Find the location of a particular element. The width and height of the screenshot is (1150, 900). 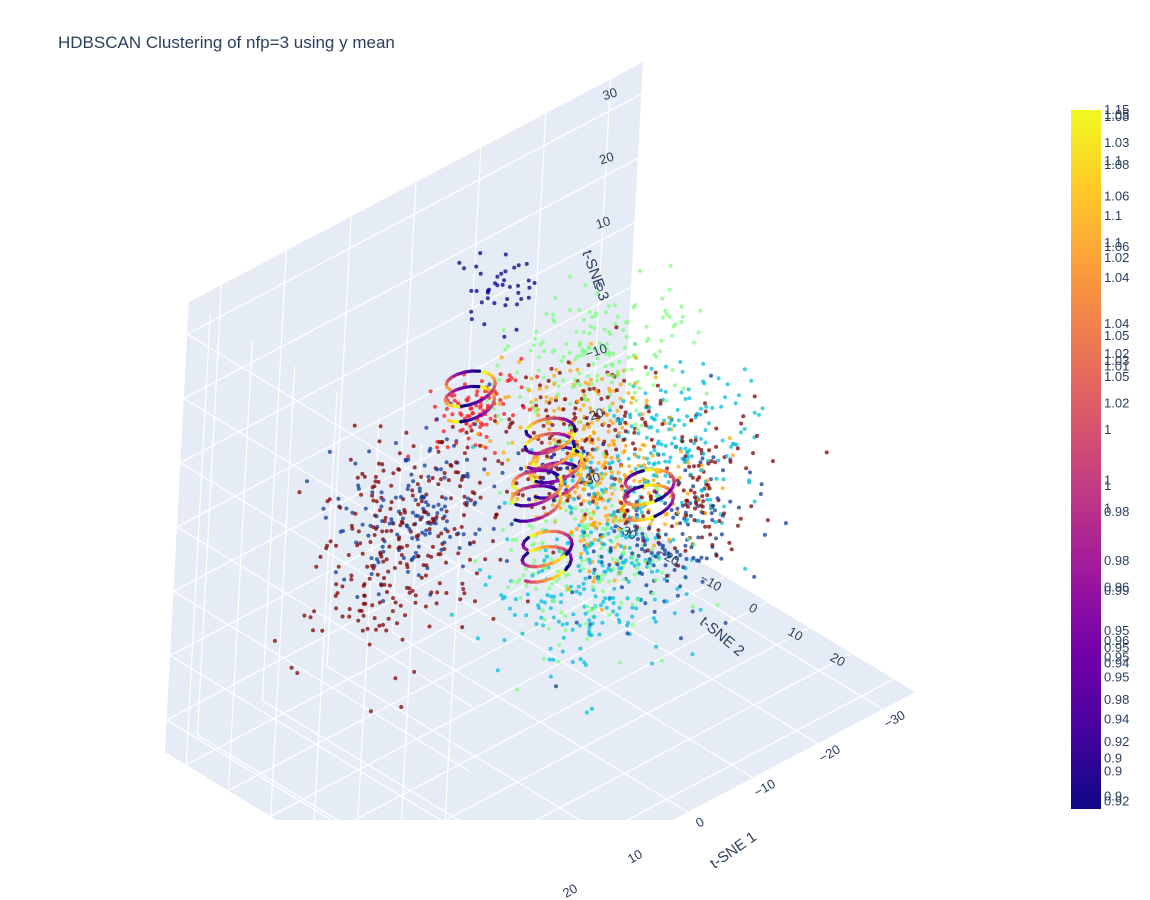

x-tick-label: −20 is located at coordinates (829, 754).